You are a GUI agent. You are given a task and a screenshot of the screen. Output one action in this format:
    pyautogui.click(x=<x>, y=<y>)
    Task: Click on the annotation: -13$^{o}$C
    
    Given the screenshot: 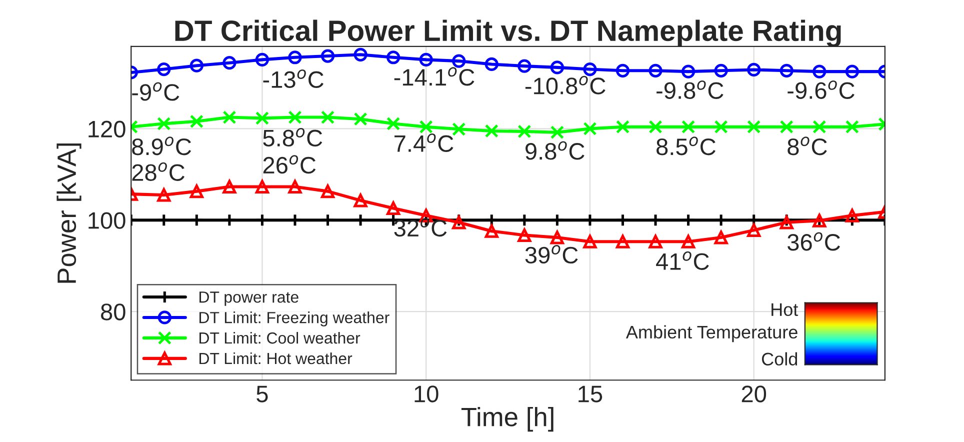 What is the action you would take?
    pyautogui.click(x=293, y=78)
    